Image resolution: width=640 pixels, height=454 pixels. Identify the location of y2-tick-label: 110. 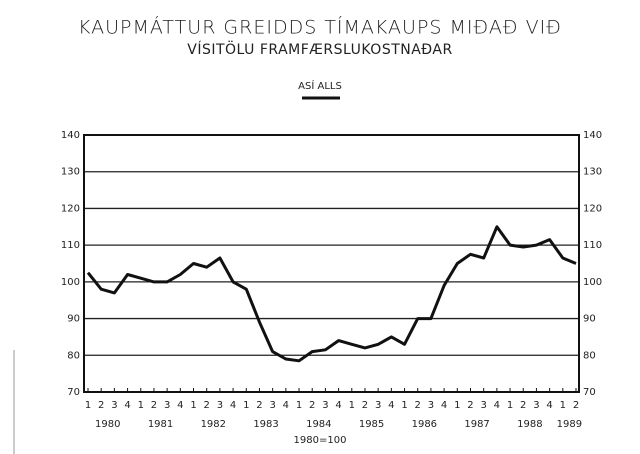
(592, 245).